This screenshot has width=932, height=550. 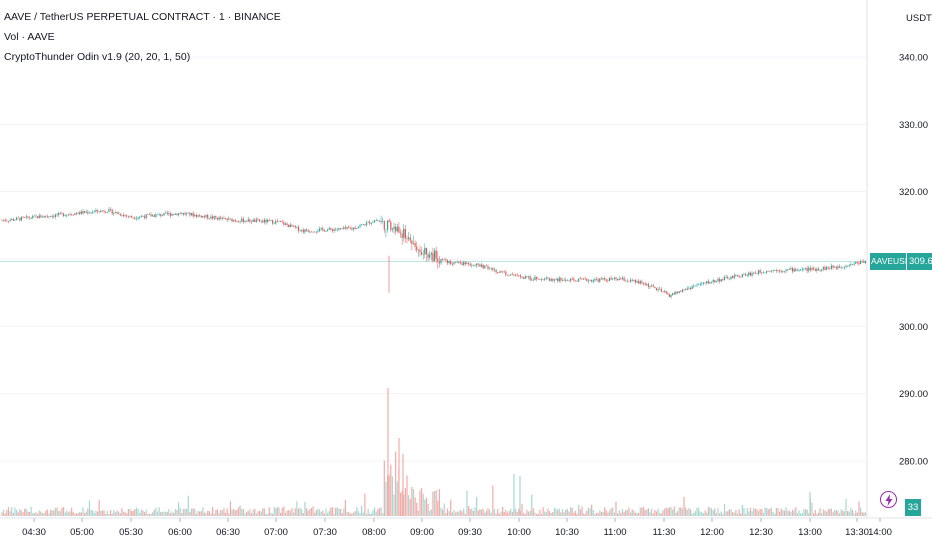 What do you see at coordinates (888, 499) in the screenshot?
I see `indicator-badge` at bounding box center [888, 499].